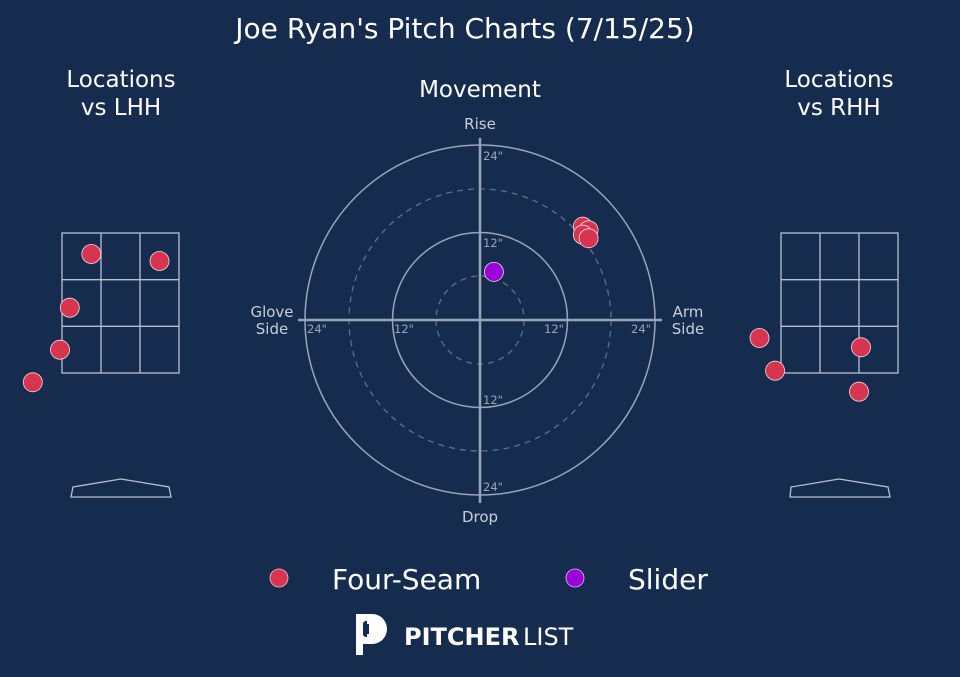 Image resolution: width=960 pixels, height=677 pixels. I want to click on ring-label-left-24: 24", so click(317, 329).